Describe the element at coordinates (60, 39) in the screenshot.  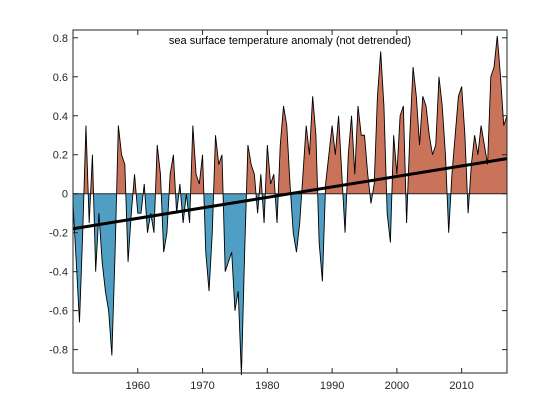
I see `y-tick-label-0.8: 0.8` at that location.